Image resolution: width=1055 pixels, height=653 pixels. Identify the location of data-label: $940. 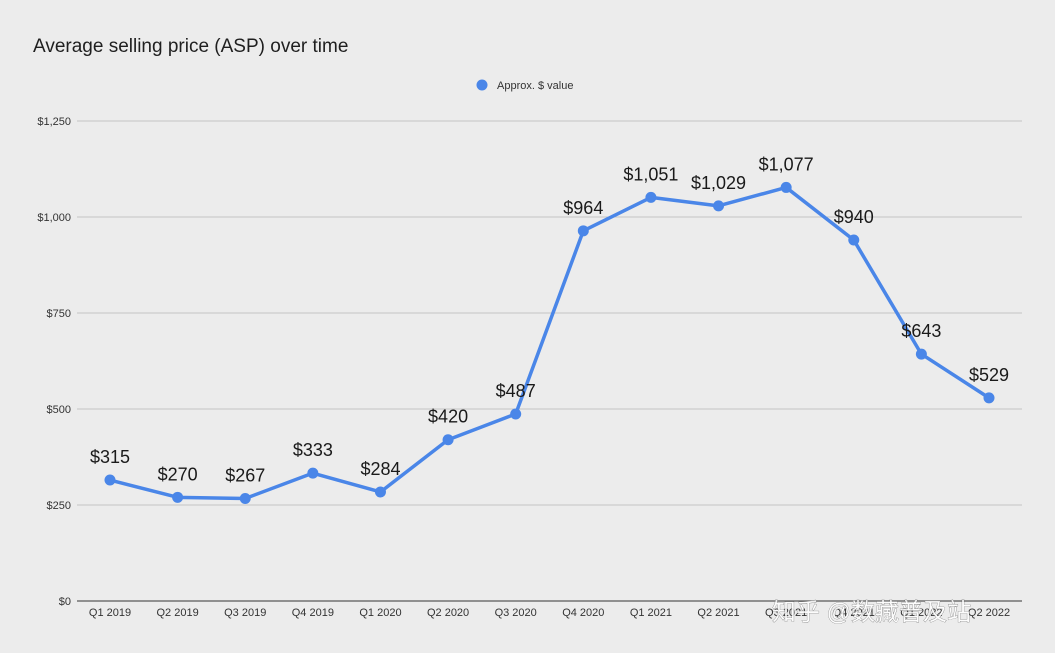
(854, 217).